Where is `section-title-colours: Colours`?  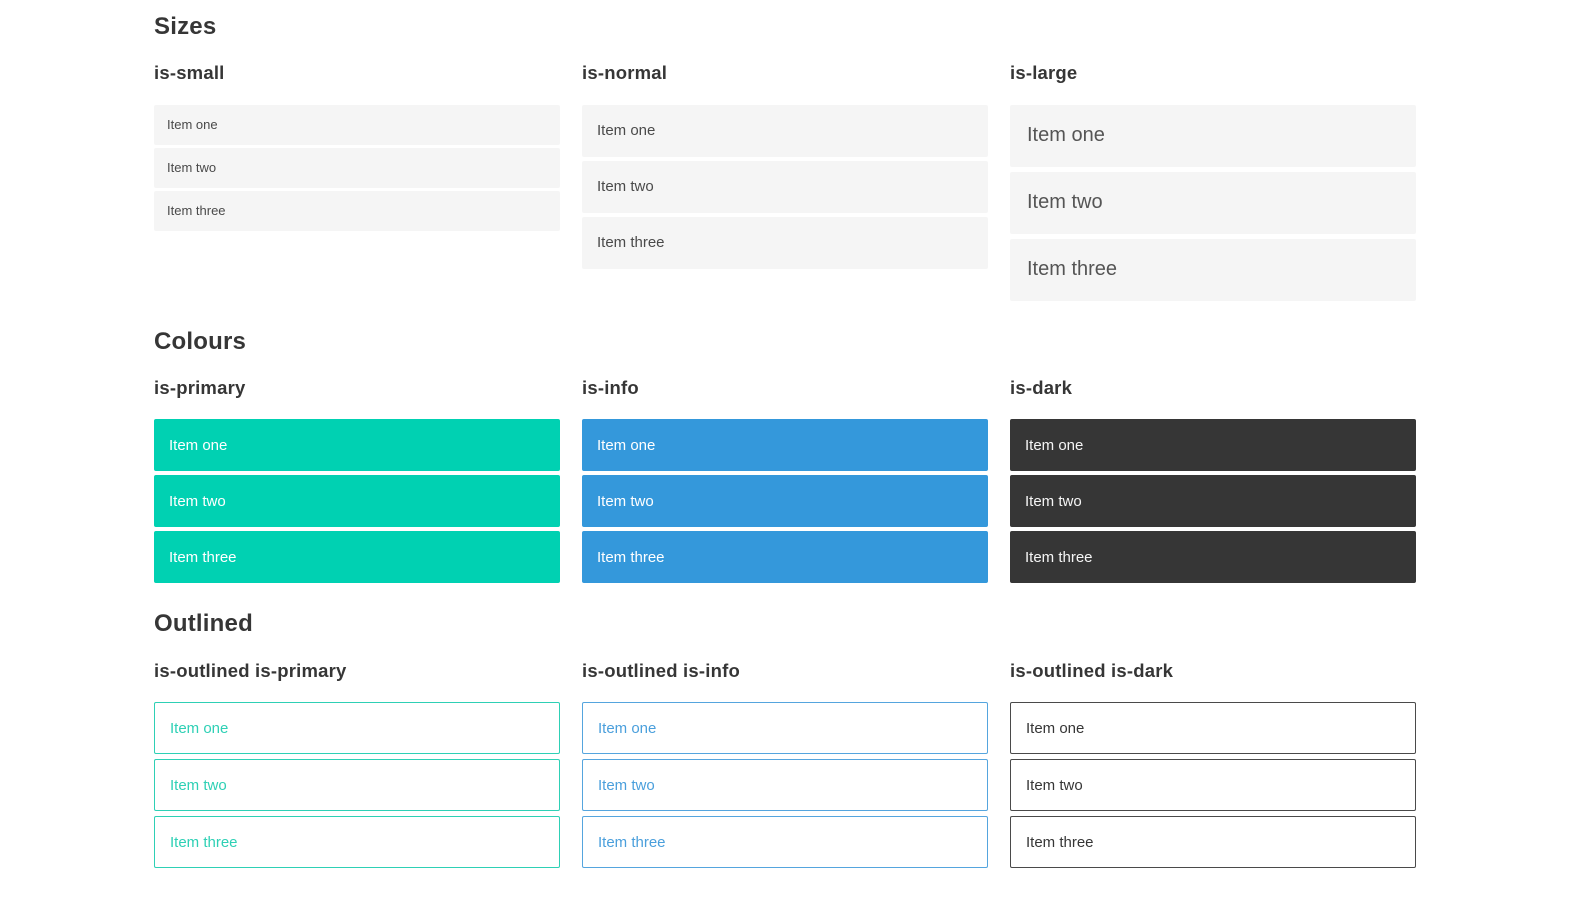
section-title-colours: Colours is located at coordinates (200, 341).